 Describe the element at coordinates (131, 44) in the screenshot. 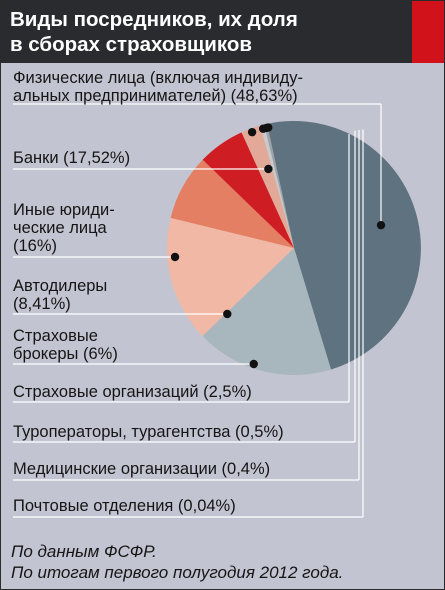

I see `chart-title-line-2: в сборах страховщиков` at that location.